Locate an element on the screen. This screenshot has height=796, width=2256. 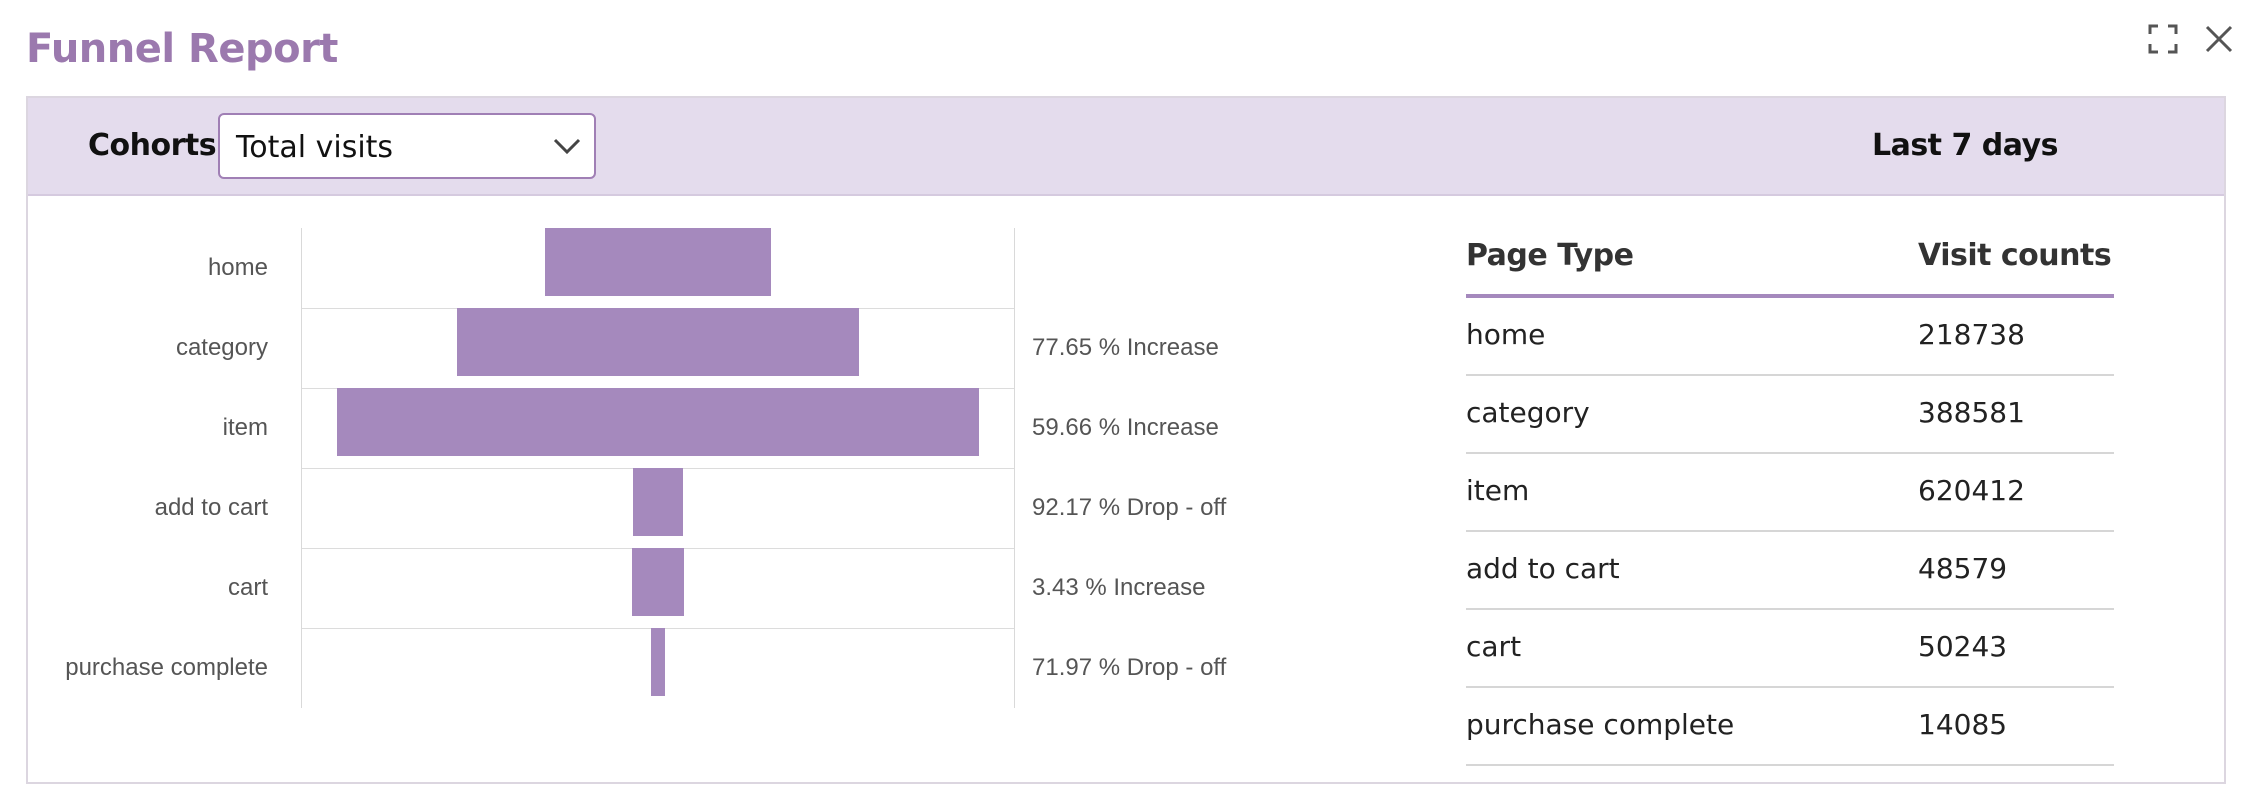
table-row: home 218738 is located at coordinates (1790, 337).